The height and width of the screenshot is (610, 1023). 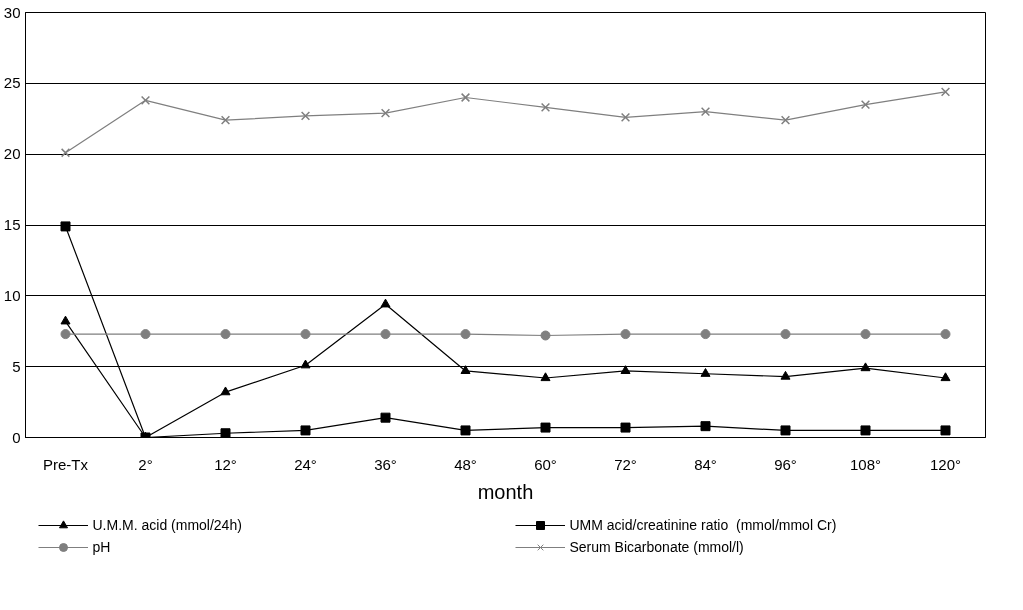 I want to click on x-tick-label: 72°, so click(x=625, y=464).